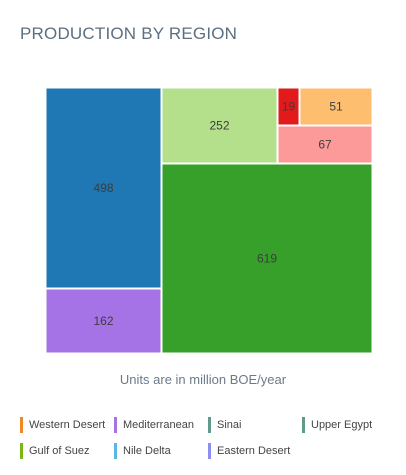  I want to click on legend-label: Sinai, so click(229, 425).